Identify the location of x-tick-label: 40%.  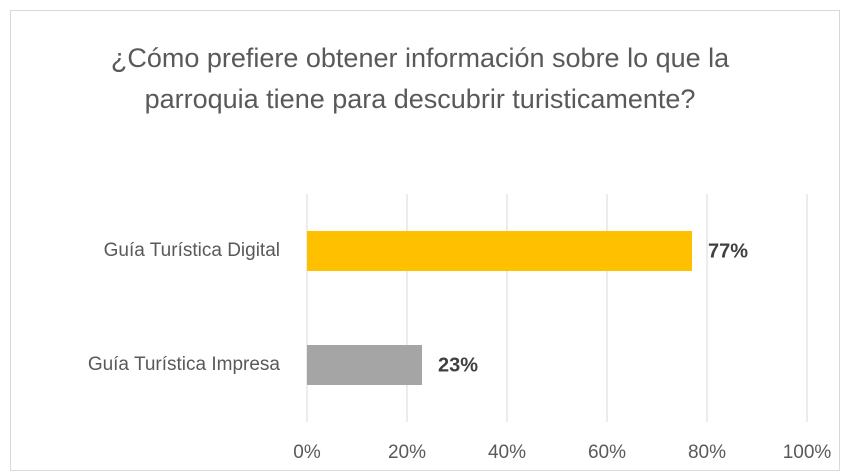
(507, 452).